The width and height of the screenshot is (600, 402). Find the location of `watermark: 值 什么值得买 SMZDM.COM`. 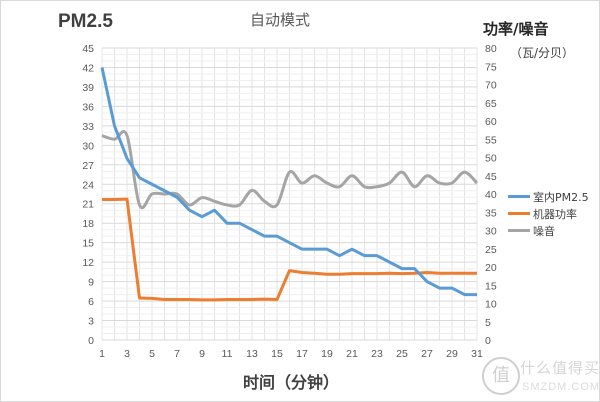

watermark: 值 什么值得买 SMZDM.COM is located at coordinates (541, 377).